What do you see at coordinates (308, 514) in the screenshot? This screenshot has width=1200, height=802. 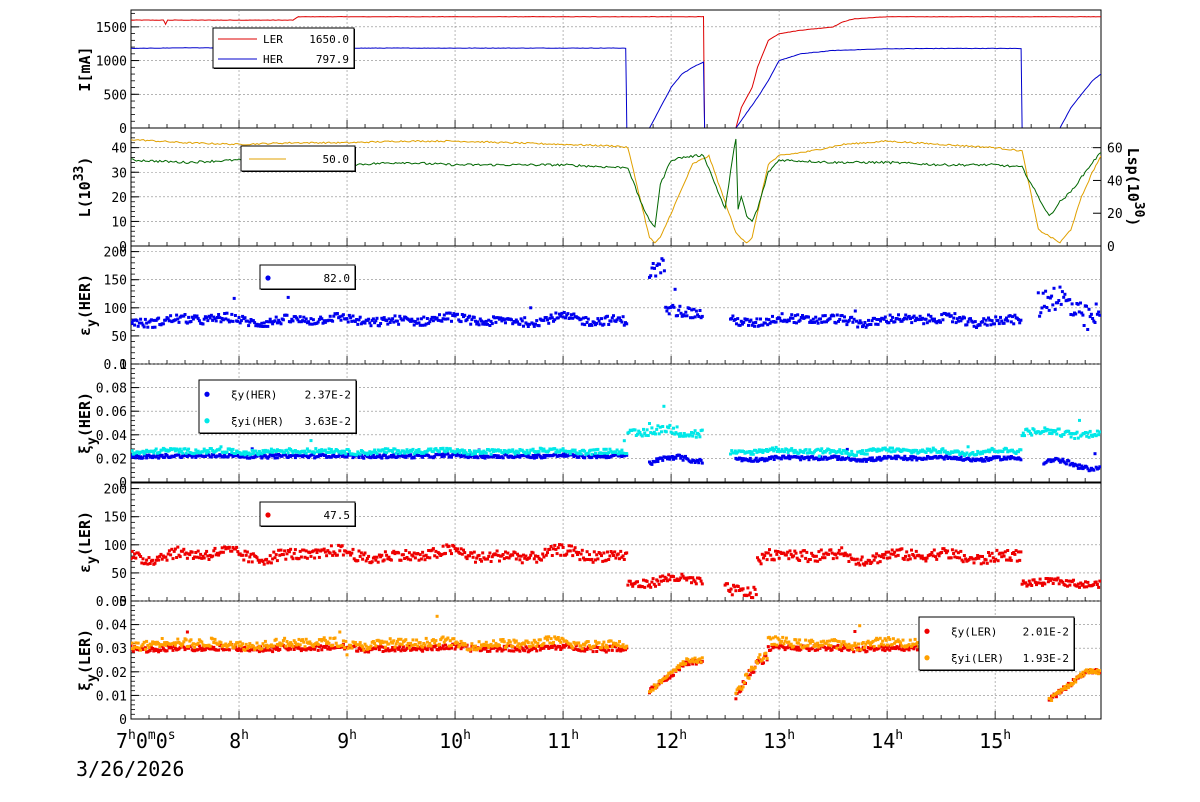 I see `legend-box: 47.5` at bounding box center [308, 514].